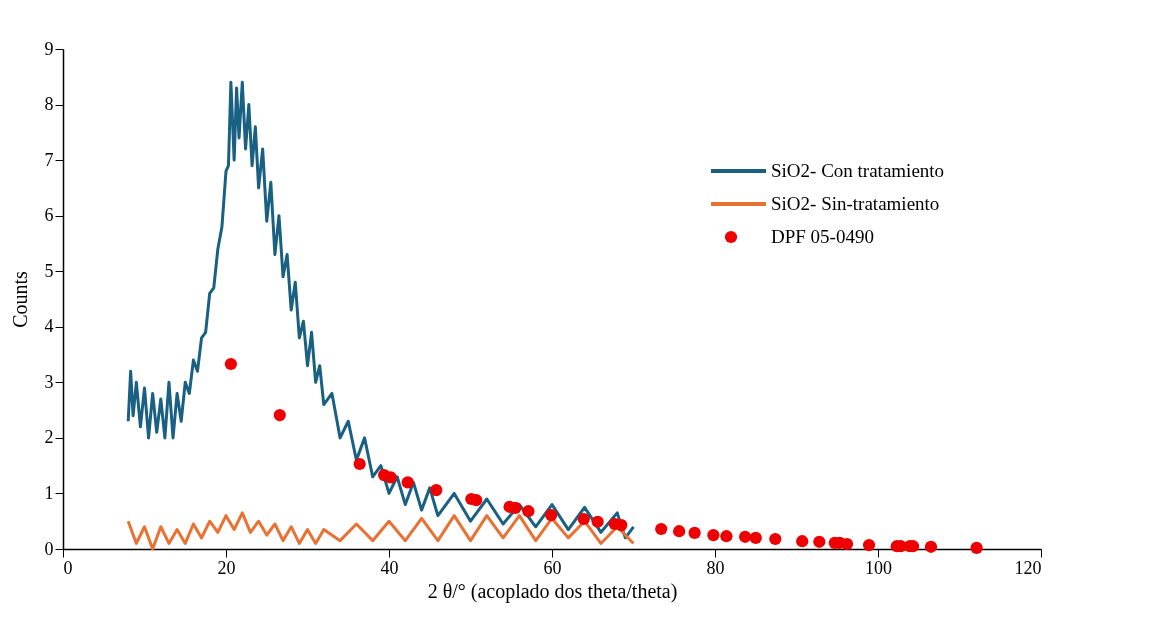 The height and width of the screenshot is (619, 1160). What do you see at coordinates (49, 326) in the screenshot?
I see `y-tick-label: 4` at bounding box center [49, 326].